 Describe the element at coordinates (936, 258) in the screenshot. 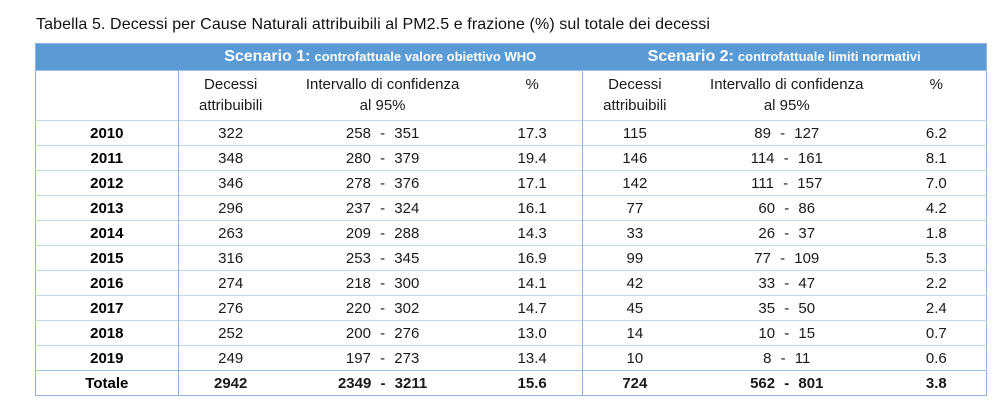

I see `s2-pct-cell: 5.3` at that location.